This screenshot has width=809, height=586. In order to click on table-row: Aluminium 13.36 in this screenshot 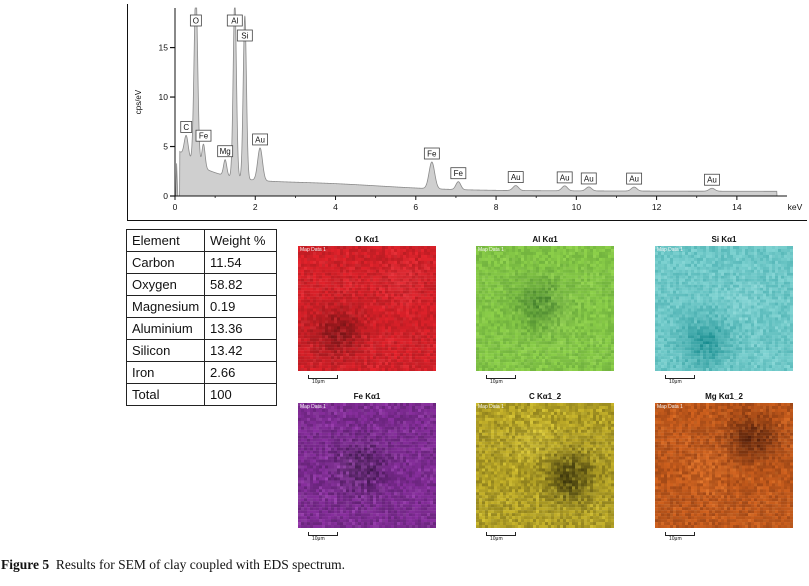, I will do `click(201, 328)`.